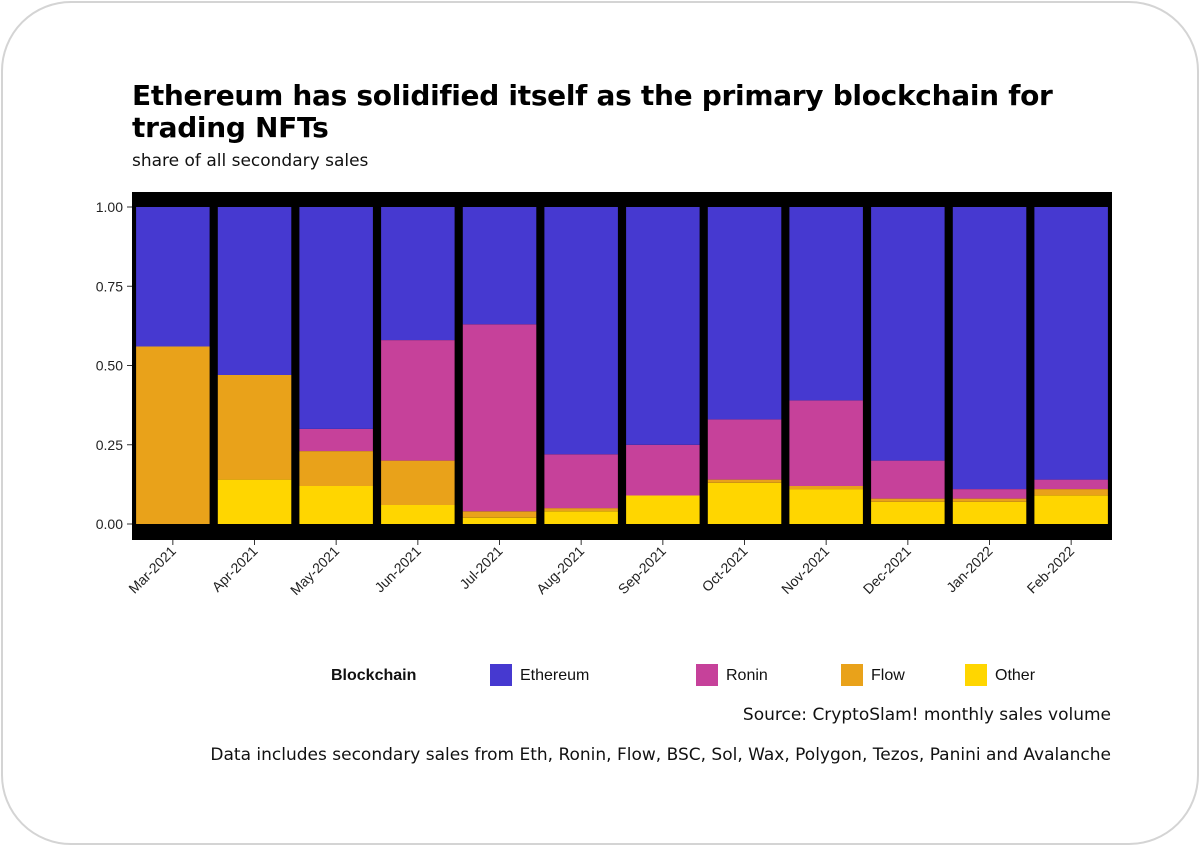 This screenshot has width=1200, height=846. I want to click on bar-ethereum-jul-2021, so click(499, 266).